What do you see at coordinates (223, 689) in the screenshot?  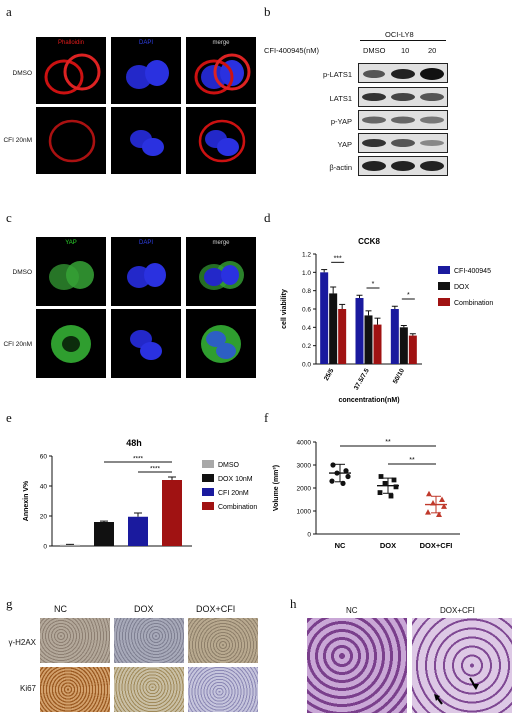 I see `ihc-ki67-dox-cfi` at bounding box center [223, 689].